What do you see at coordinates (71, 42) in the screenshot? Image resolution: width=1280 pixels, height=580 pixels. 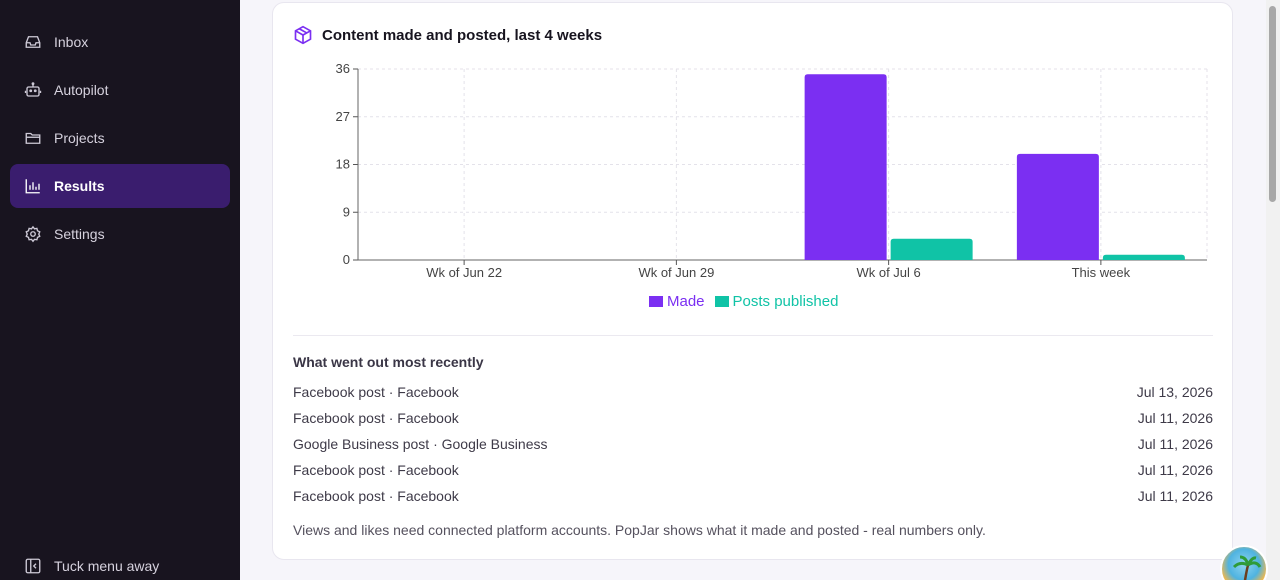 I see `sidebar-item-label: Inbox` at bounding box center [71, 42].